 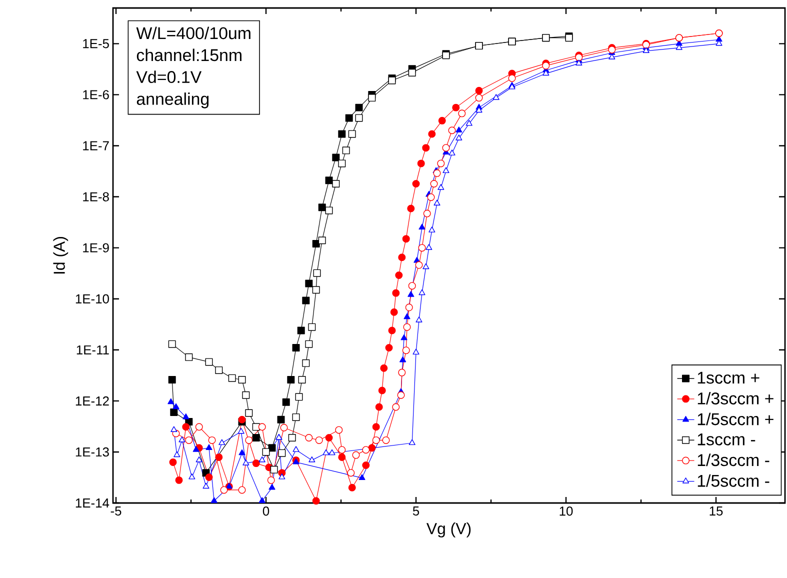 I want to click on y-tick-label: 1E-8, so click(x=96, y=197).